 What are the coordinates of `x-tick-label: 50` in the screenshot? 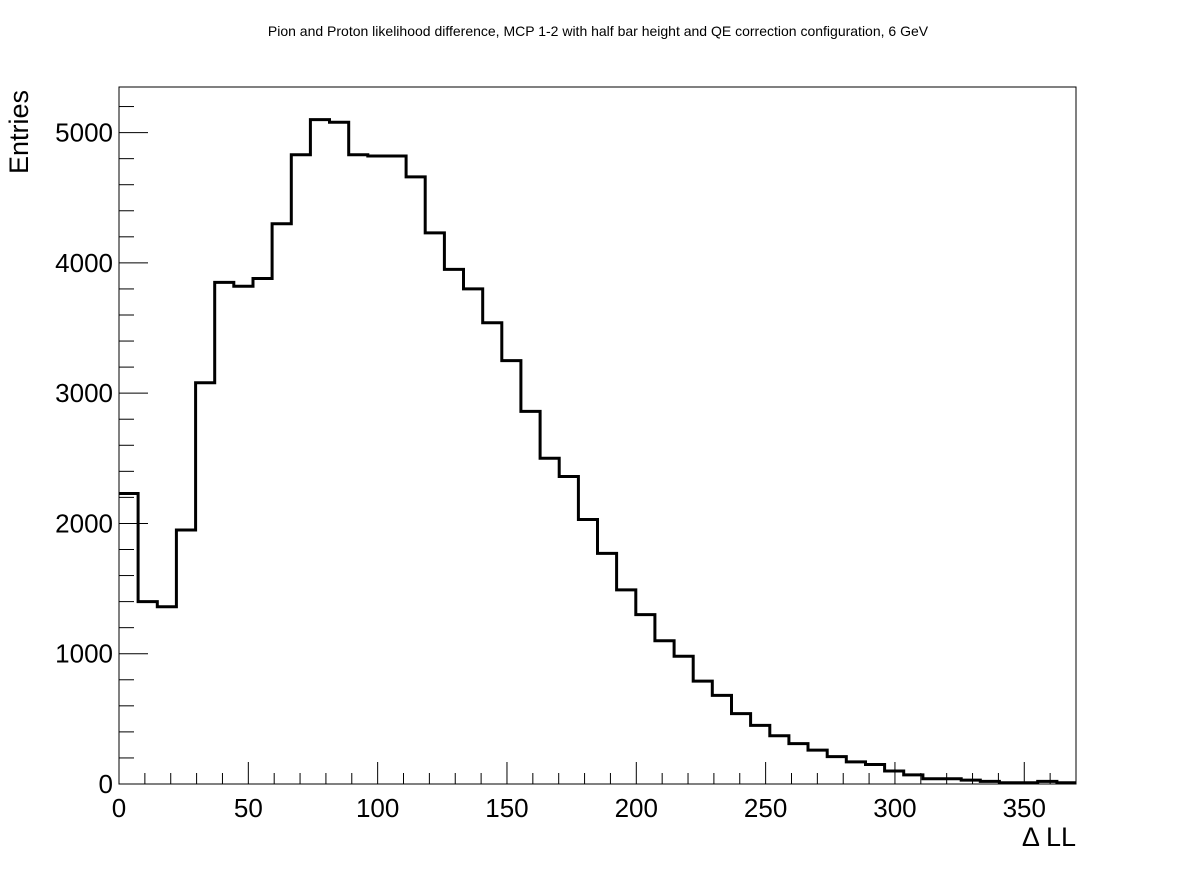 It's located at (248, 808).